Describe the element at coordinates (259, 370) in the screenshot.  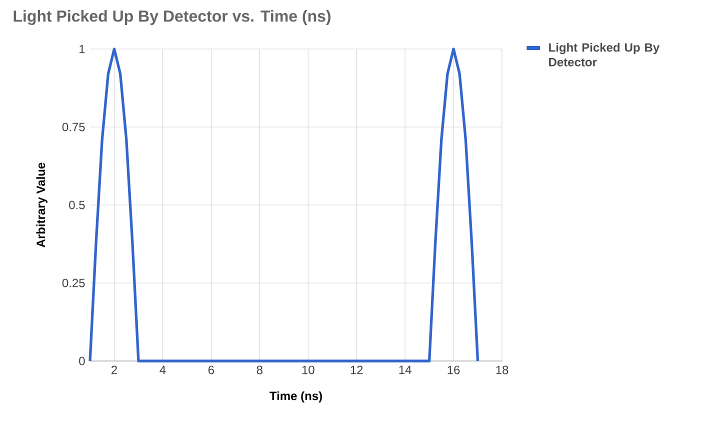
I see `x-tick-label: 8` at that location.